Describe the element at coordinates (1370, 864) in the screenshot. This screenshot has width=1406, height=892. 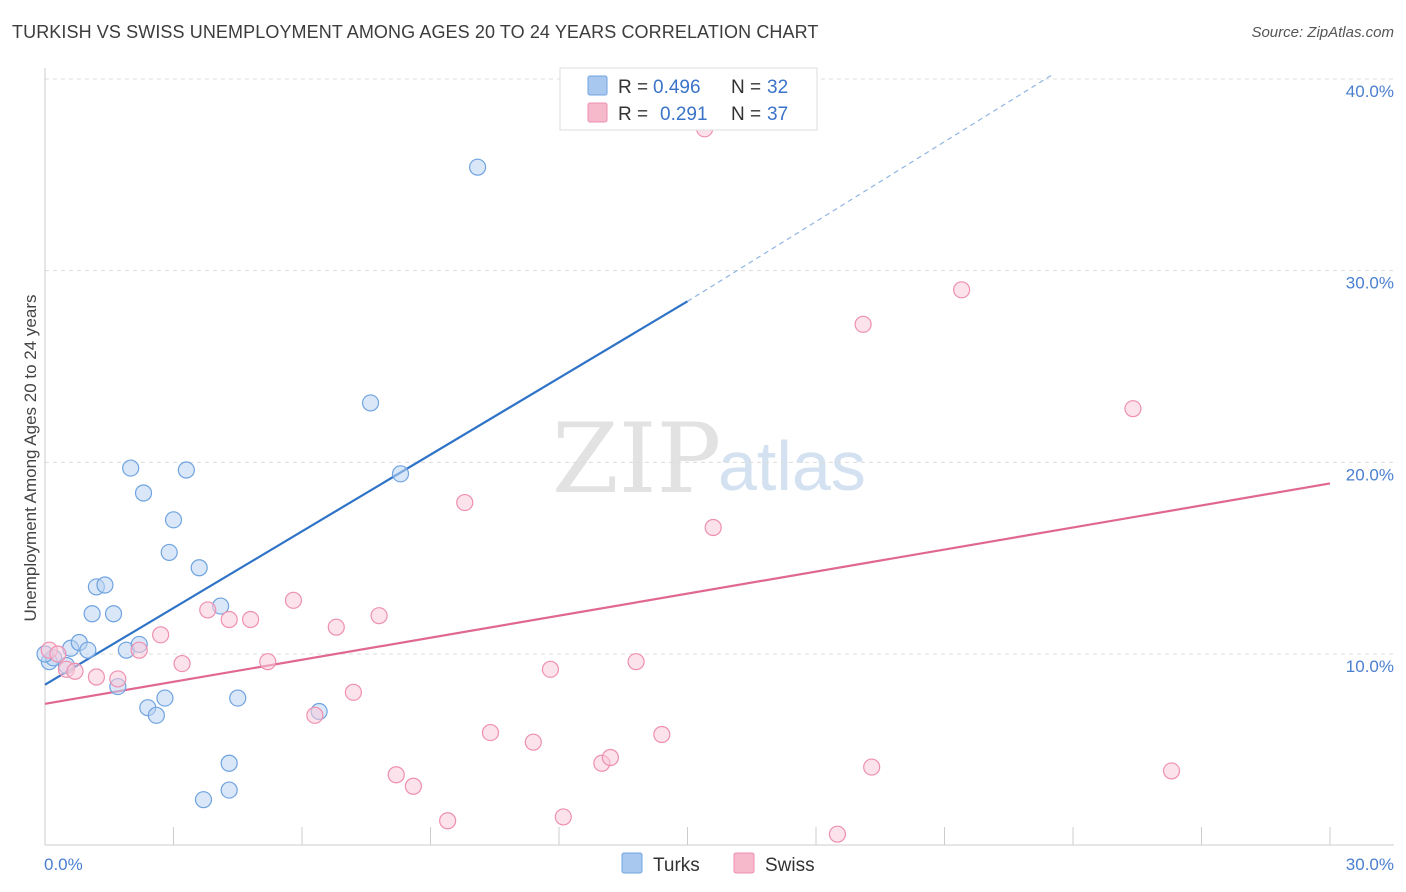
I see `x-tick-label-max: 30.0%` at that location.